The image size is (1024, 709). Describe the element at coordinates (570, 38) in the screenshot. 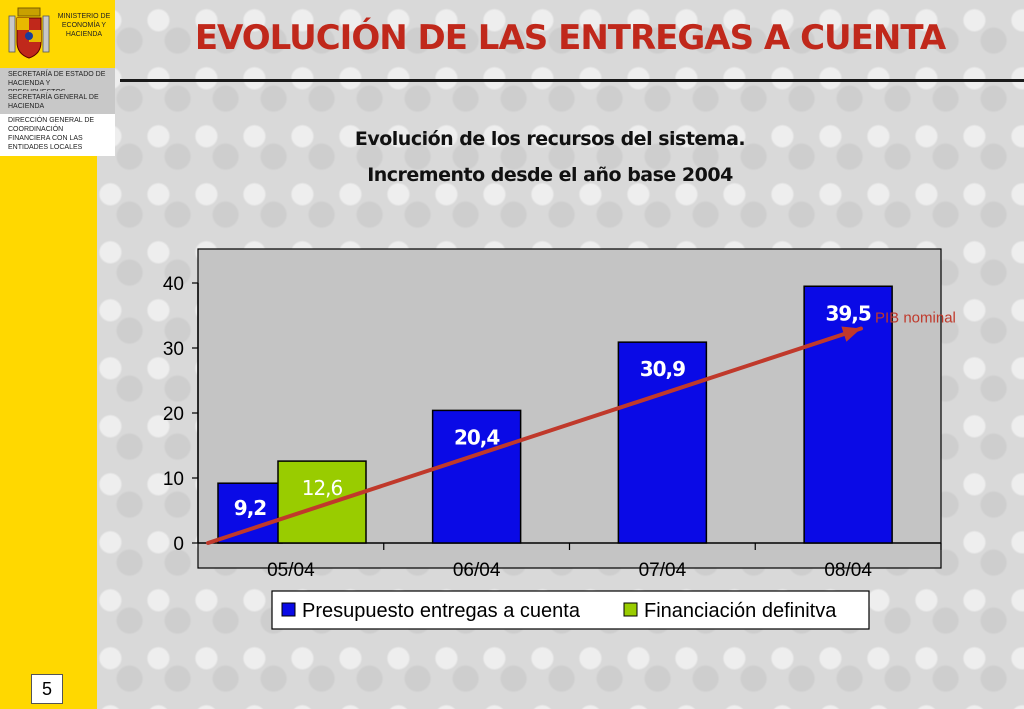

I see `slide-title: EVOLUCIÓN DE LAS ENTREGAS A CUENTA` at that location.